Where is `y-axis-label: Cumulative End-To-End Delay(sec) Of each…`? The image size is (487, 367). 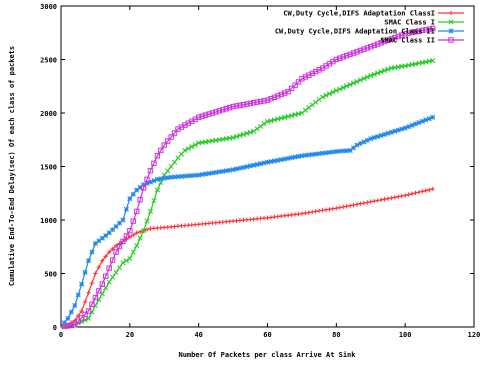
y-axis-label: Cumulative End-To-End Delay(sec) Of each… is located at coordinates (12, 166).